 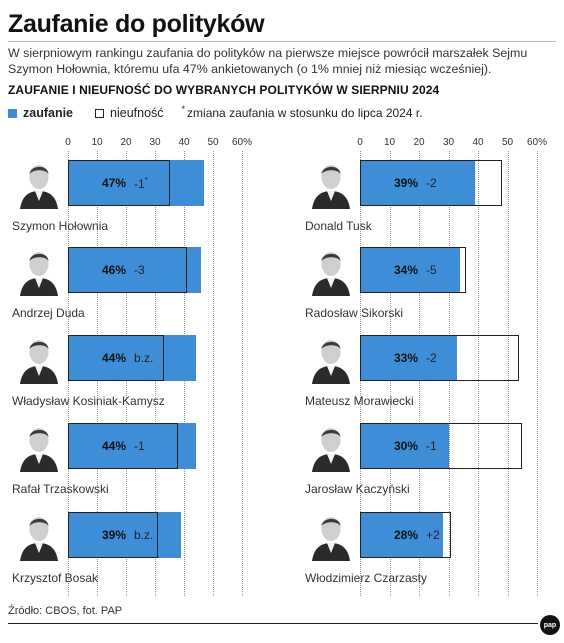 I want to click on politician-name: Władysław Kosiniak-Kamysz, so click(x=88, y=401).